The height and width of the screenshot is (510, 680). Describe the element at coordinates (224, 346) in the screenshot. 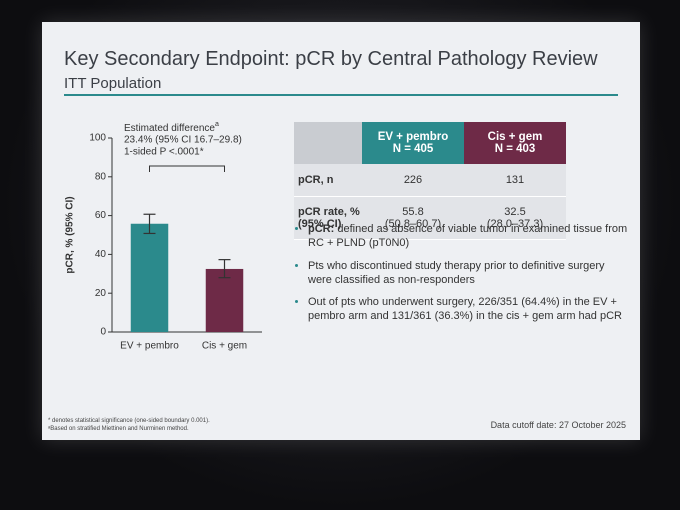

I see `x-tick-label: Cis + gem` at that location.